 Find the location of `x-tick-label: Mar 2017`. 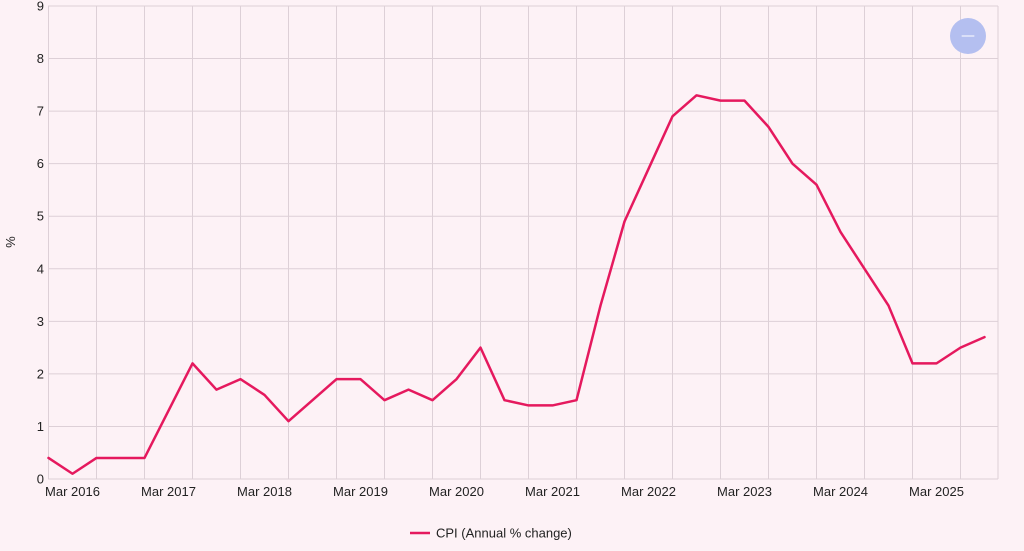

x-tick-label: Mar 2017 is located at coordinates (168, 491).